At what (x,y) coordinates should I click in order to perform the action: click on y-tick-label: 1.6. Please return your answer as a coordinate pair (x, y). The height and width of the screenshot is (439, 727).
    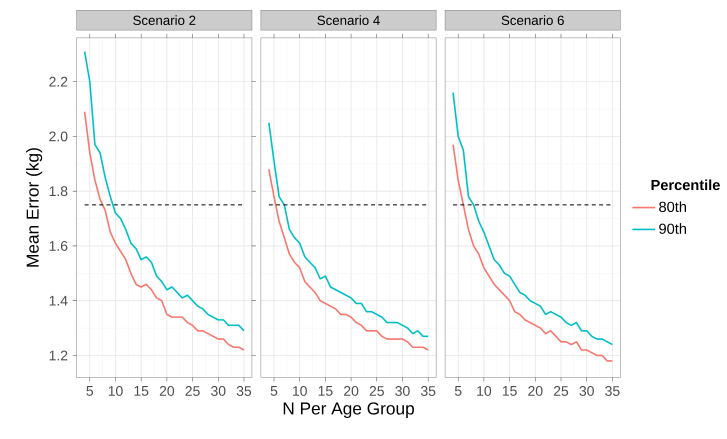
    Looking at the image, I should click on (59, 245).